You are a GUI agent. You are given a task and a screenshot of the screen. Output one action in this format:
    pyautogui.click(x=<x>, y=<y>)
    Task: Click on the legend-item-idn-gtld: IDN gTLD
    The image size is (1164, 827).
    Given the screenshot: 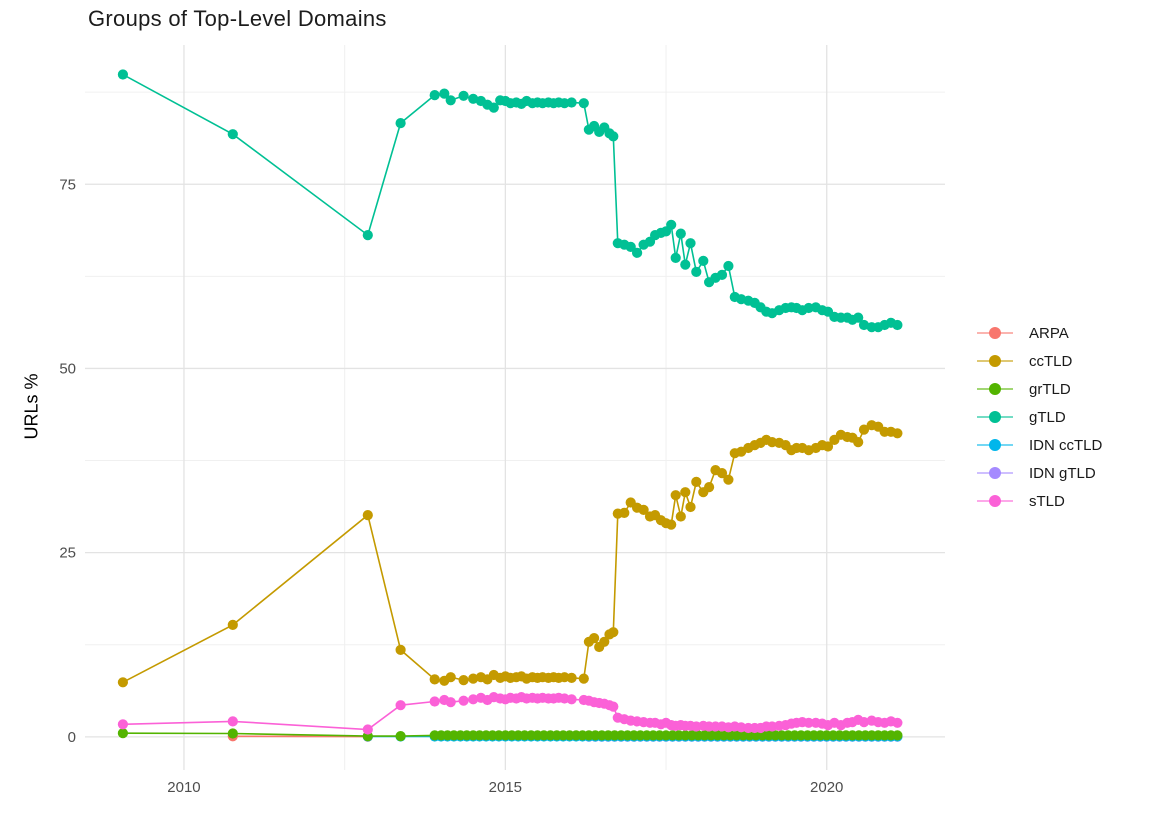 What is the action you would take?
    pyautogui.click(x=1039, y=473)
    